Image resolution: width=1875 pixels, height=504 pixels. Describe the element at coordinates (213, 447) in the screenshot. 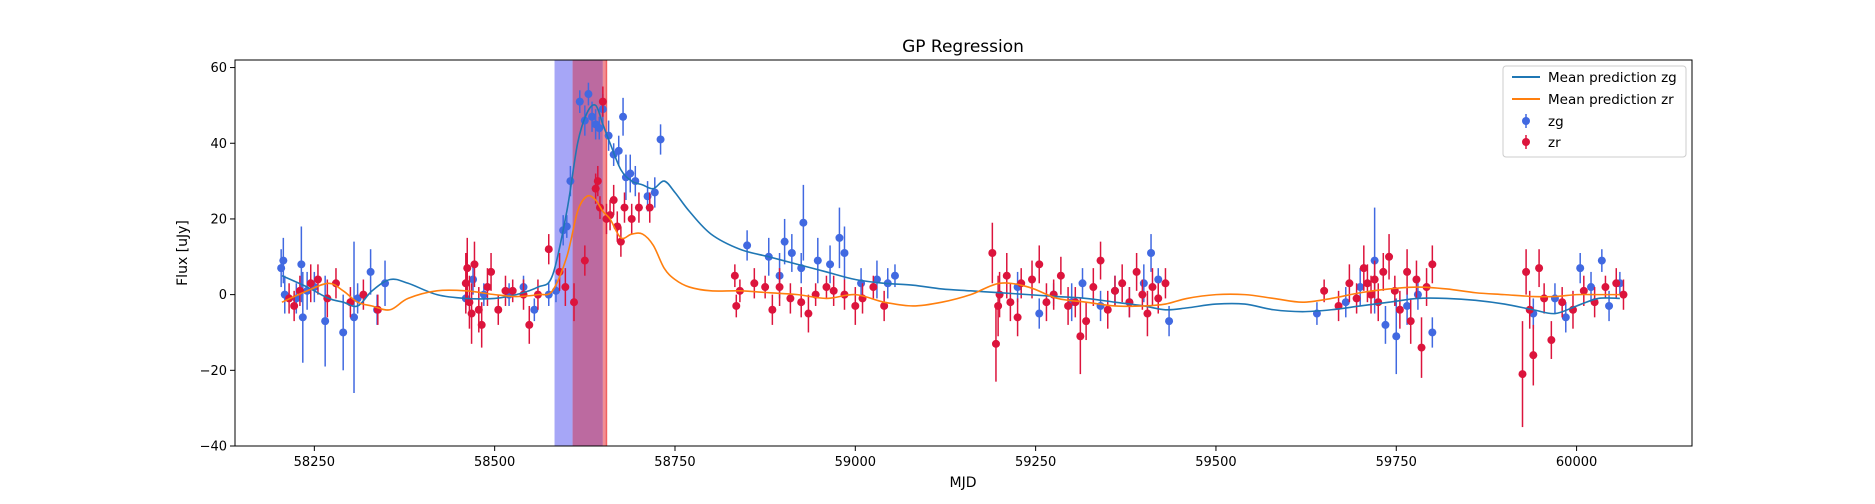

I see `y-tick-label: −40` at that location.